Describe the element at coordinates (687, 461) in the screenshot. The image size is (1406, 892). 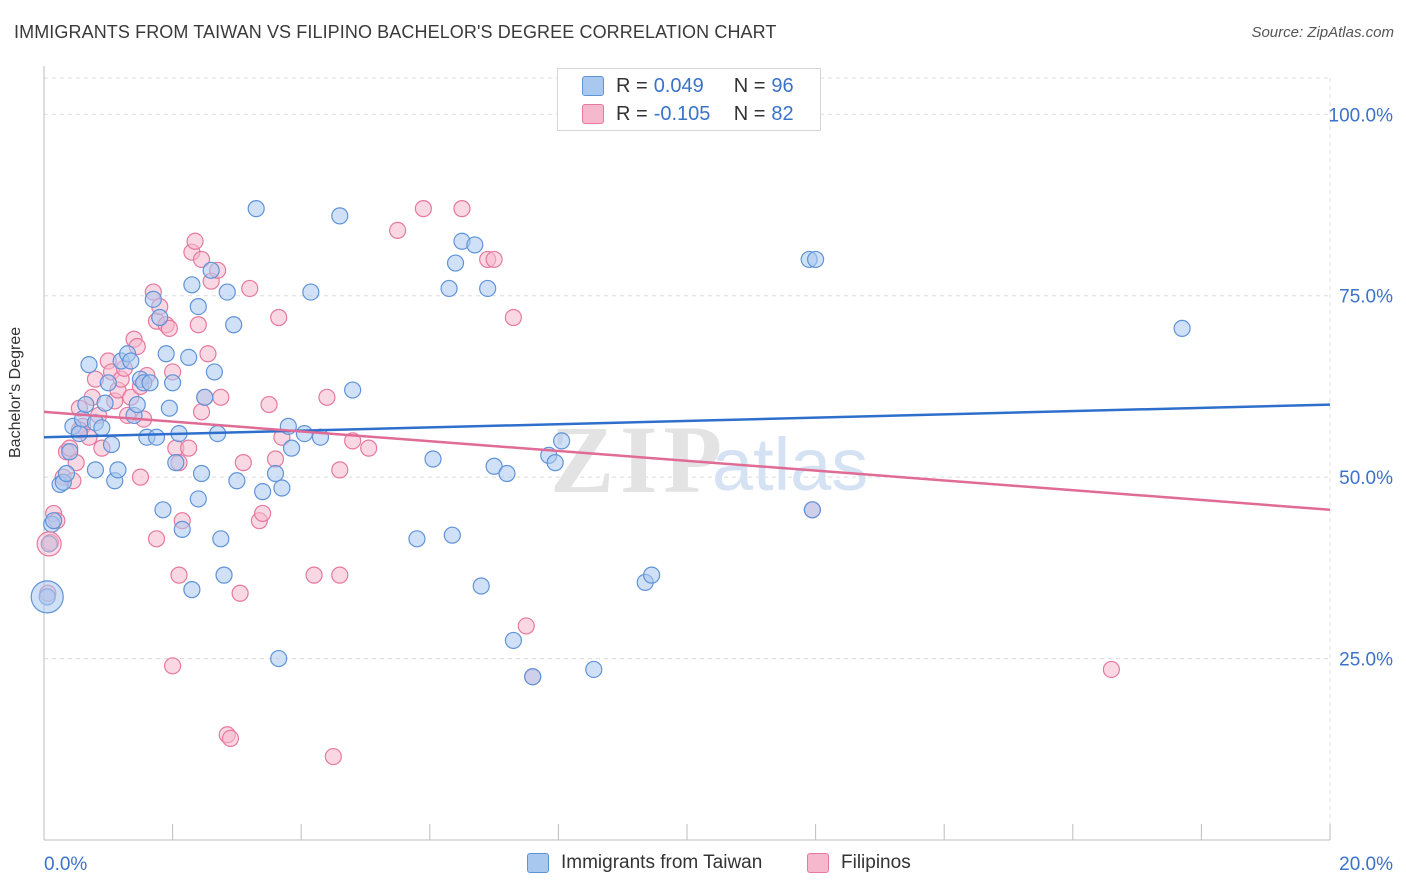
I see `filipinos-trend-line` at that location.